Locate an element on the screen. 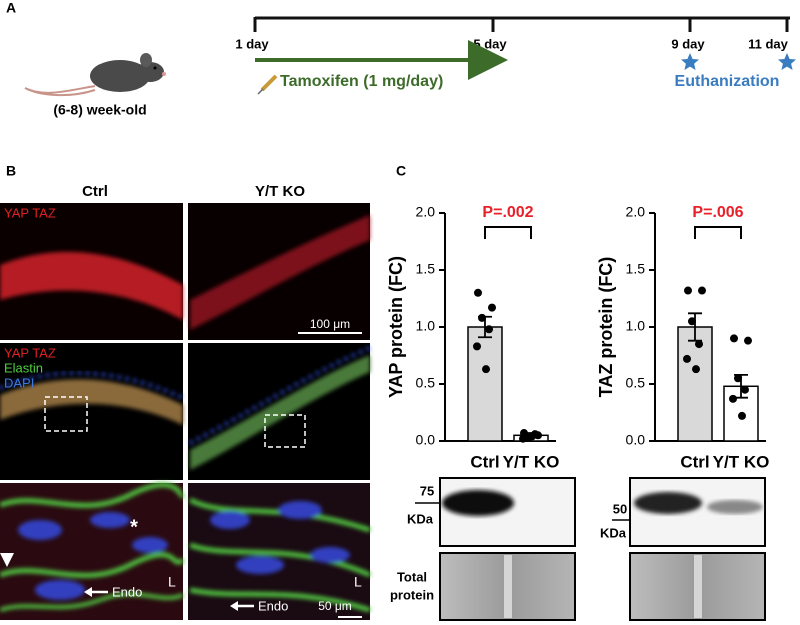 The height and width of the screenshot is (625, 800). column-label: Y/T KO is located at coordinates (280, 191).